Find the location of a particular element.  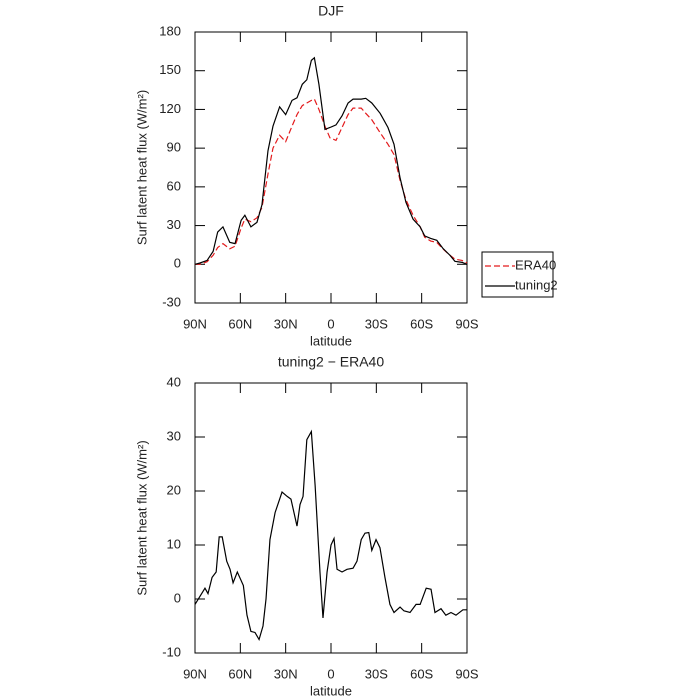

y-tick-label: 20 is located at coordinates (174, 489).